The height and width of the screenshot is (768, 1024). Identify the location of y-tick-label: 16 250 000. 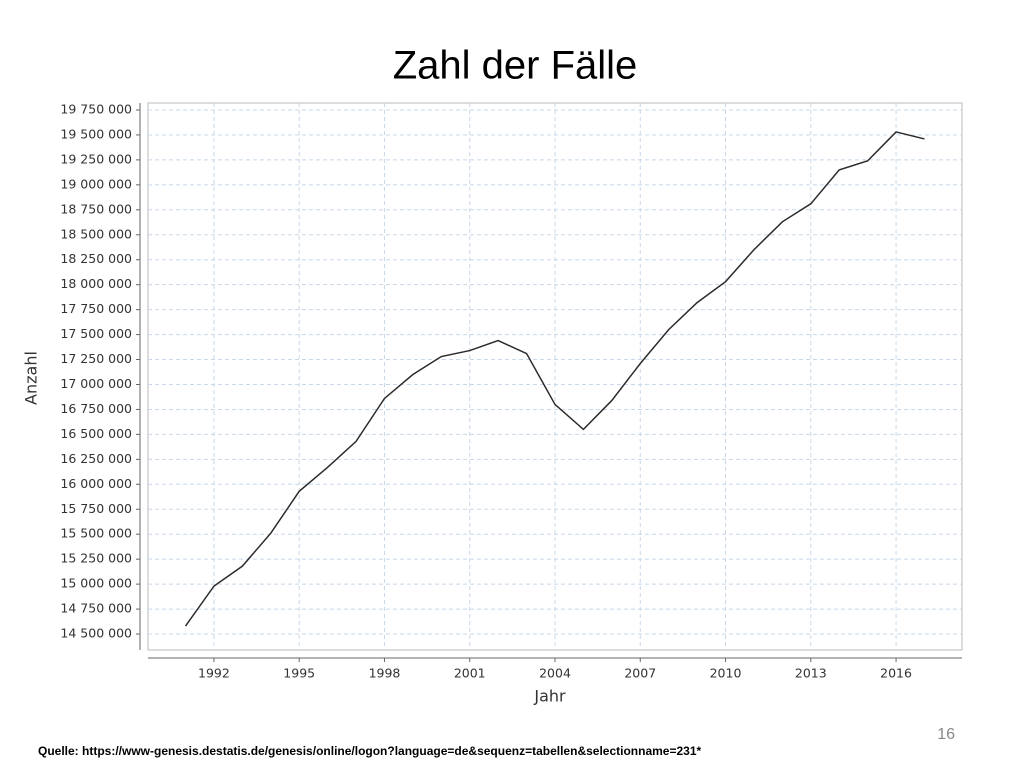
(96, 458).